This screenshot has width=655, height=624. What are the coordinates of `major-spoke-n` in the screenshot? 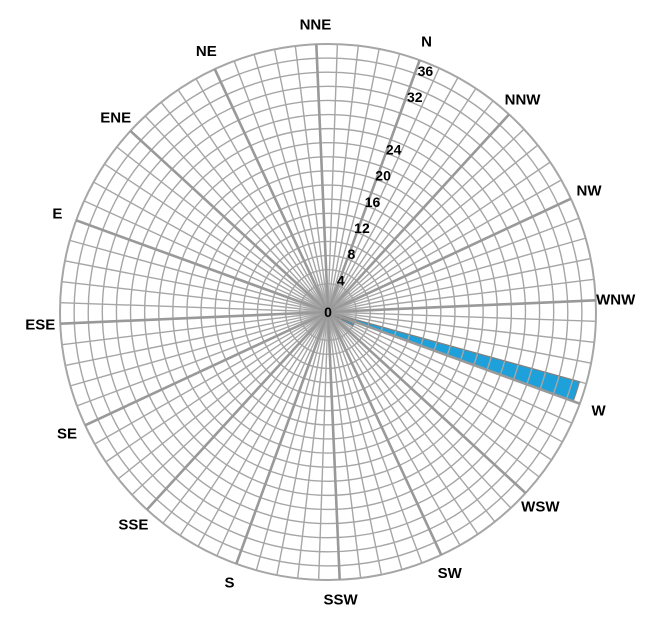 It's located at (373, 186).